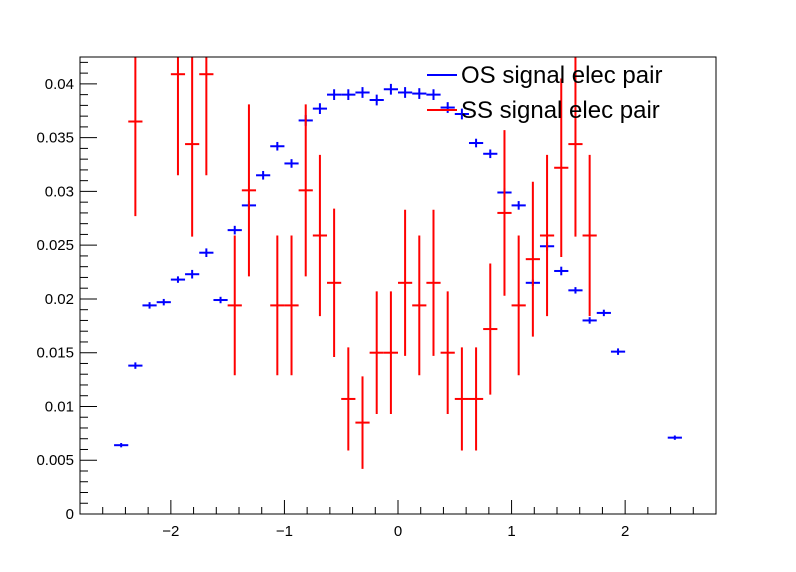 This screenshot has height=572, width=796. What do you see at coordinates (55, 138) in the screenshot?
I see `y-tick-label: 0.035` at bounding box center [55, 138].